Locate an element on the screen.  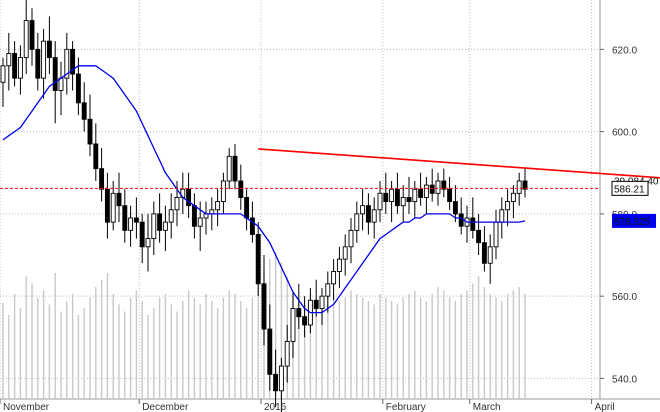
month-label: 2016 is located at coordinates (275, 407).